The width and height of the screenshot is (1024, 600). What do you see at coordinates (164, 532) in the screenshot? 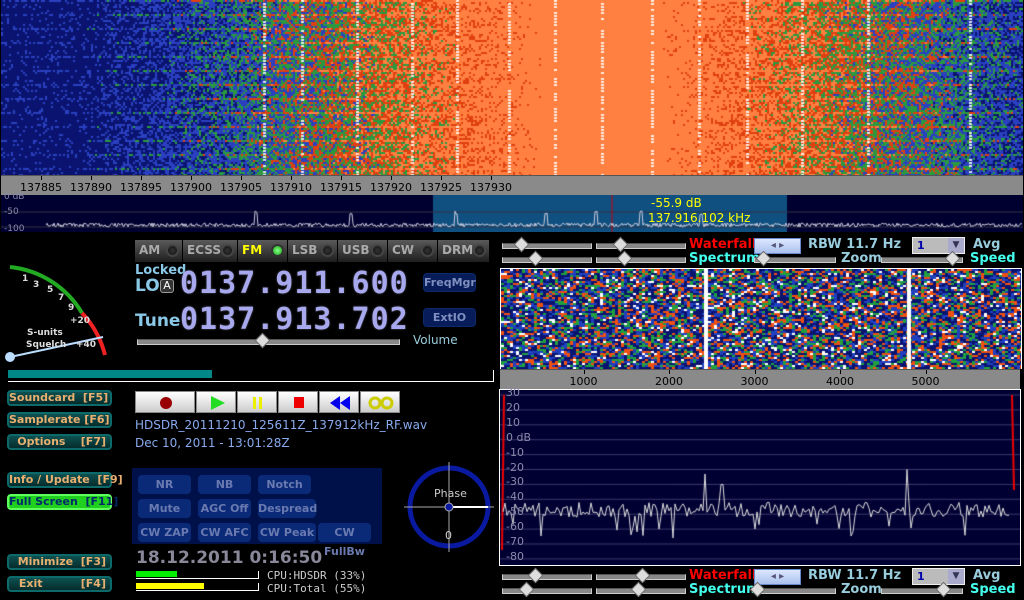
I see `dsp-button-cw-zap: CW ZAP` at bounding box center [164, 532].